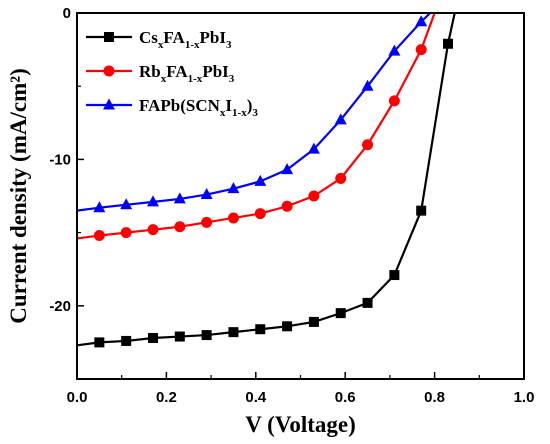 This screenshot has width=550, height=444. What do you see at coordinates (60, 306) in the screenshot?
I see `y-tick-label: -20` at bounding box center [60, 306].